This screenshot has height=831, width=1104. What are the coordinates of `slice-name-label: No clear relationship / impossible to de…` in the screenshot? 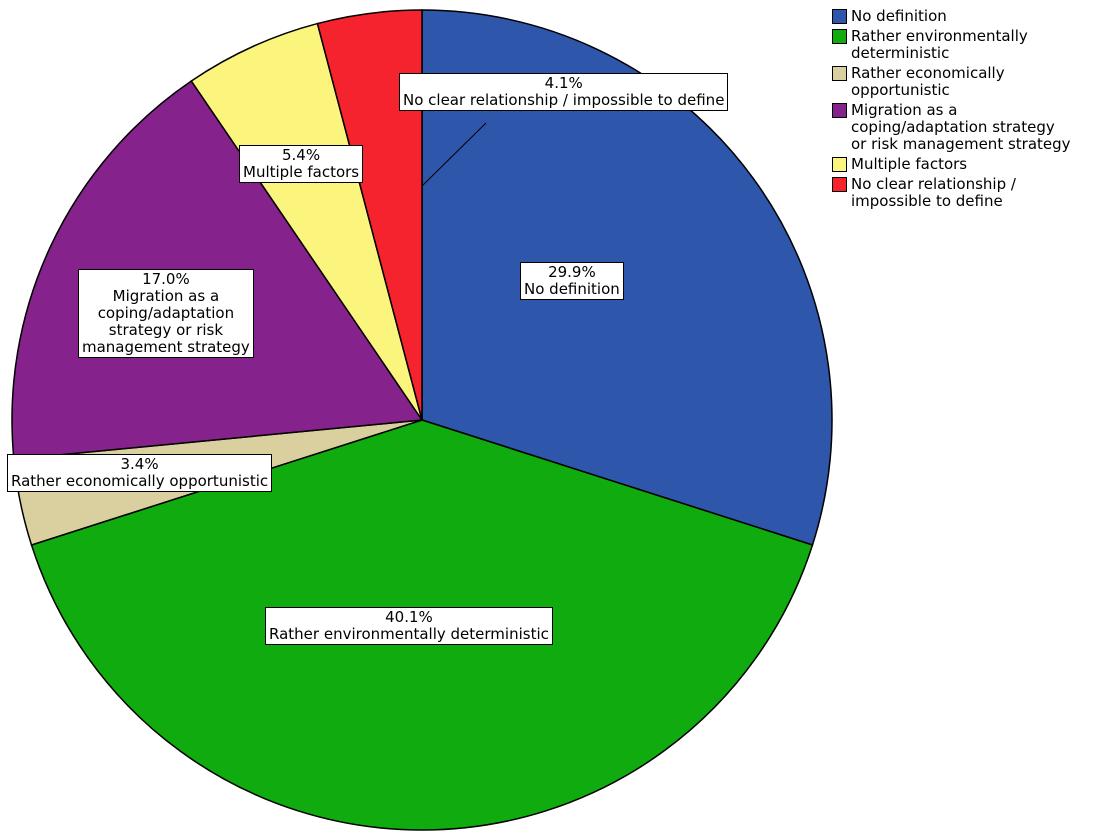 It's located at (564, 100).